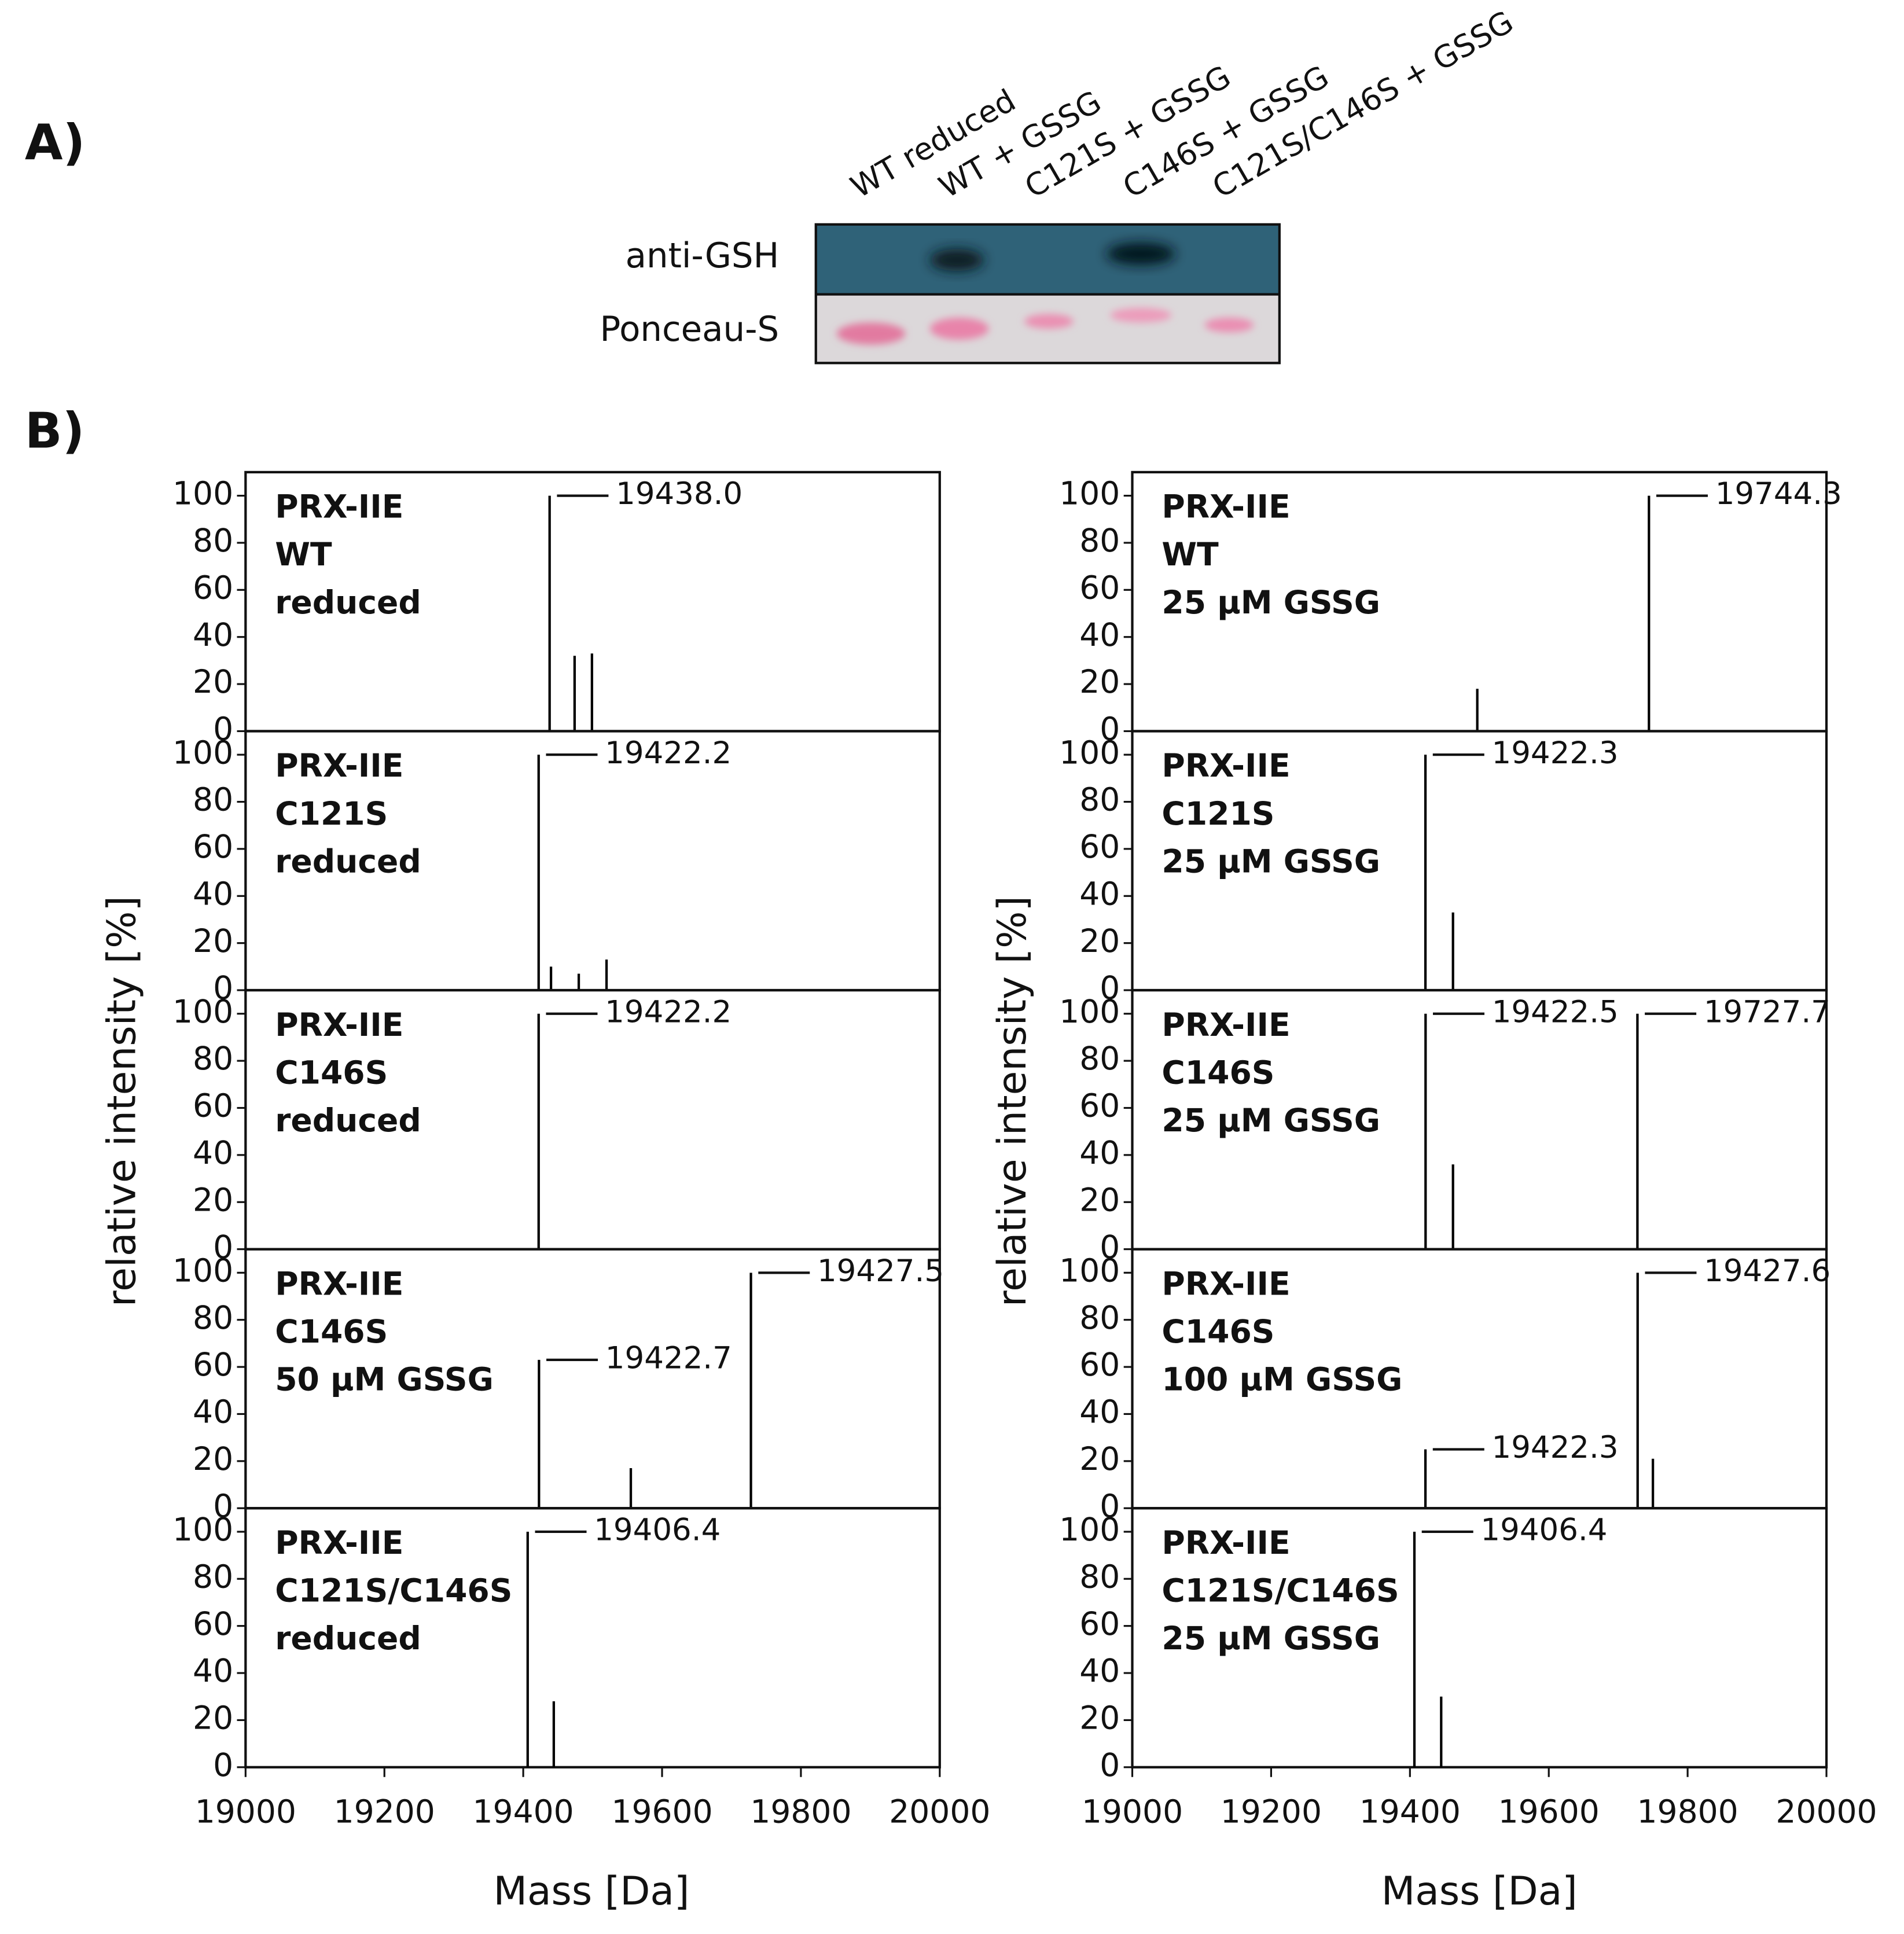 The image size is (1904, 1934). Describe the element at coordinates (592, 1637) in the screenshot. I see `plot-frame` at that location.